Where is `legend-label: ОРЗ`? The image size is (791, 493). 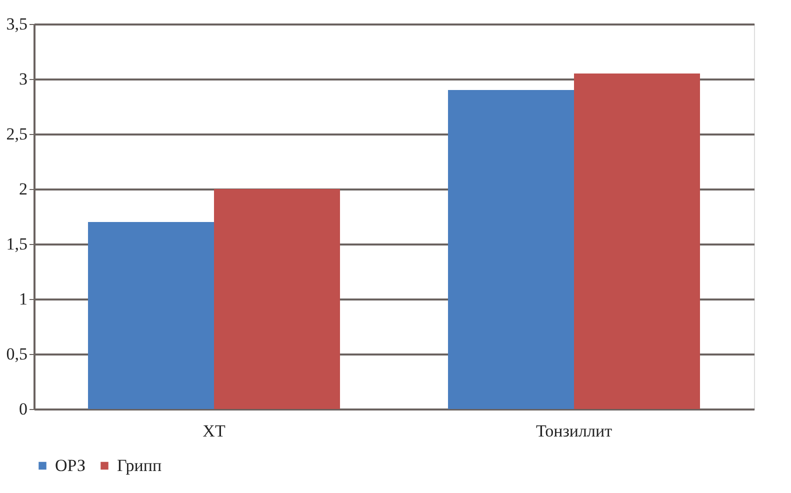 legend-label: ОРЗ is located at coordinates (70, 465).